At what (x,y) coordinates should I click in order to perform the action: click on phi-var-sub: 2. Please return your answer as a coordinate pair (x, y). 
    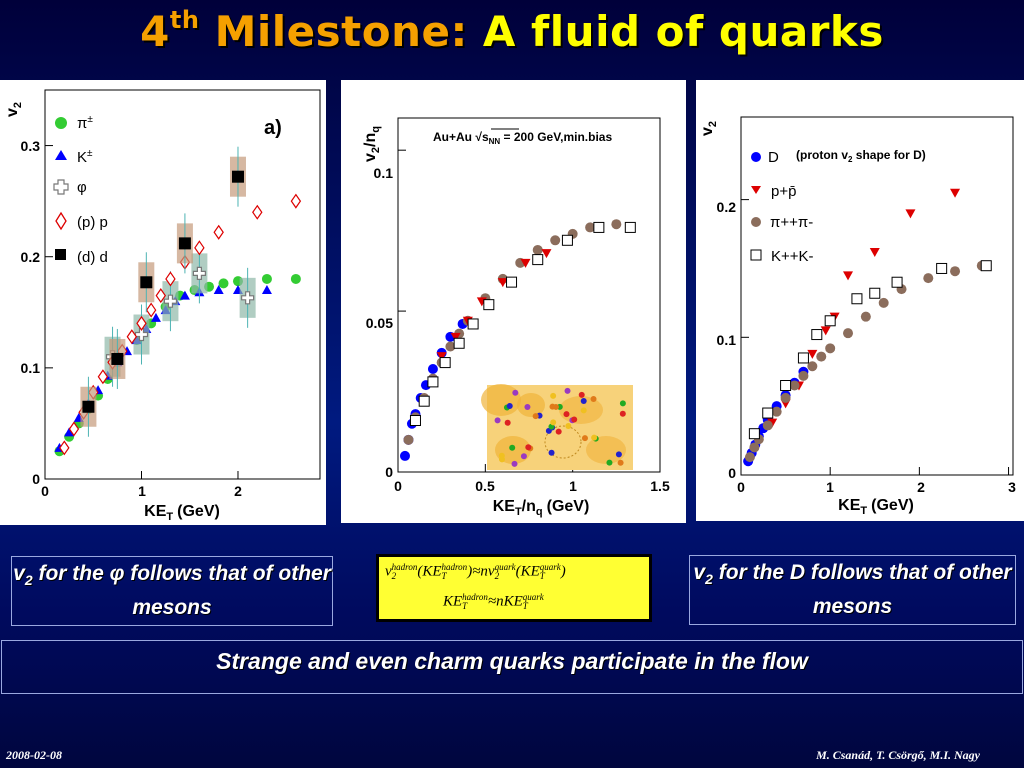
    Looking at the image, I should click on (28, 580).